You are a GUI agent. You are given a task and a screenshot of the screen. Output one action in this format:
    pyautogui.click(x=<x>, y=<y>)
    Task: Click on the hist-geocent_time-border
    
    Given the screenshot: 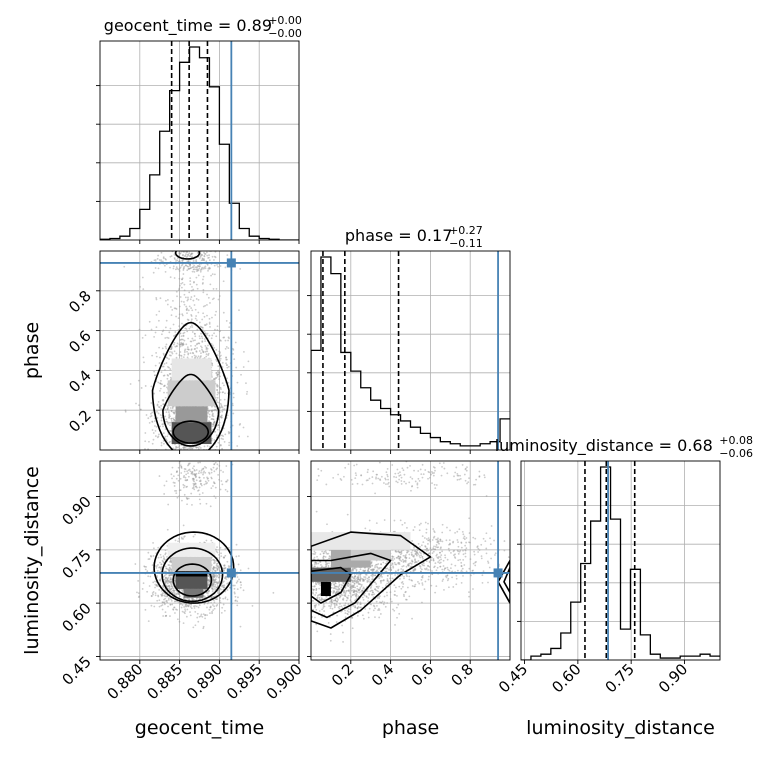 What is the action you would take?
    pyautogui.click(x=199, y=140)
    